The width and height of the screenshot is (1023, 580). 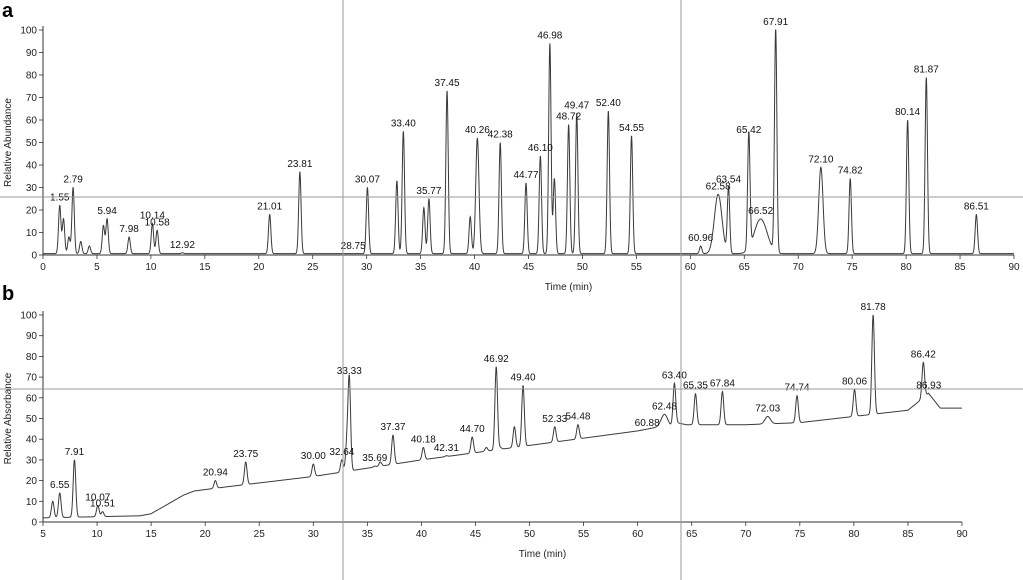 I want to click on peak-label: 2.79, so click(x=73, y=180).